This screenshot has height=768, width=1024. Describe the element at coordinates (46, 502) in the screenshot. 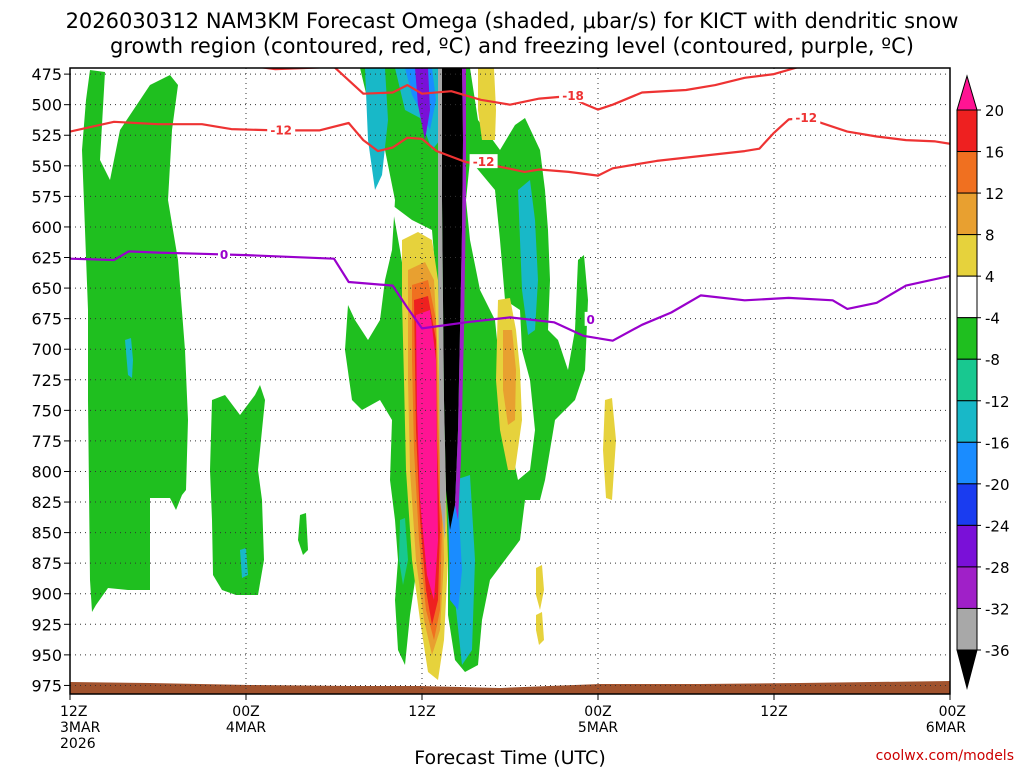

I see `y-tick-label: 825` at that location.